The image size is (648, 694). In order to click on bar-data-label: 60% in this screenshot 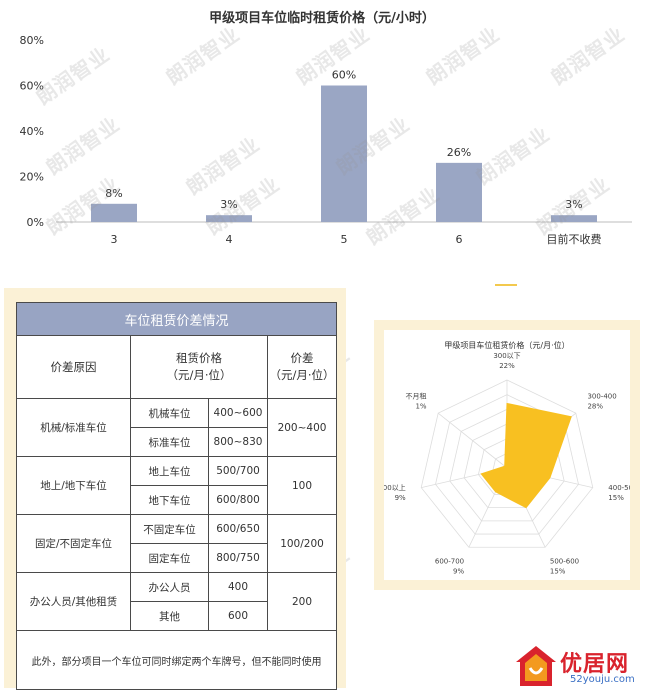, I will do `click(344, 75)`.